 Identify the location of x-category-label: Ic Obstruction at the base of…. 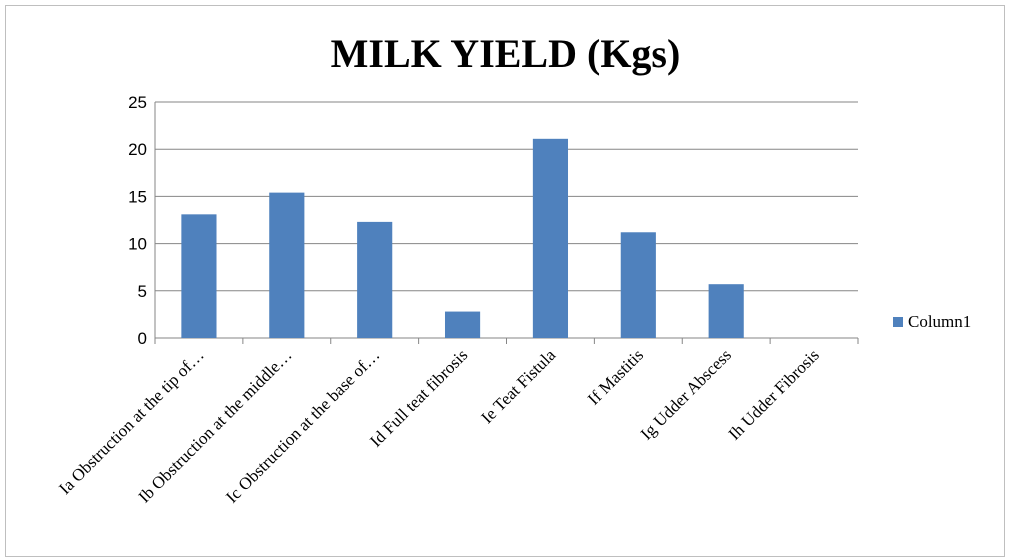
(302, 425).